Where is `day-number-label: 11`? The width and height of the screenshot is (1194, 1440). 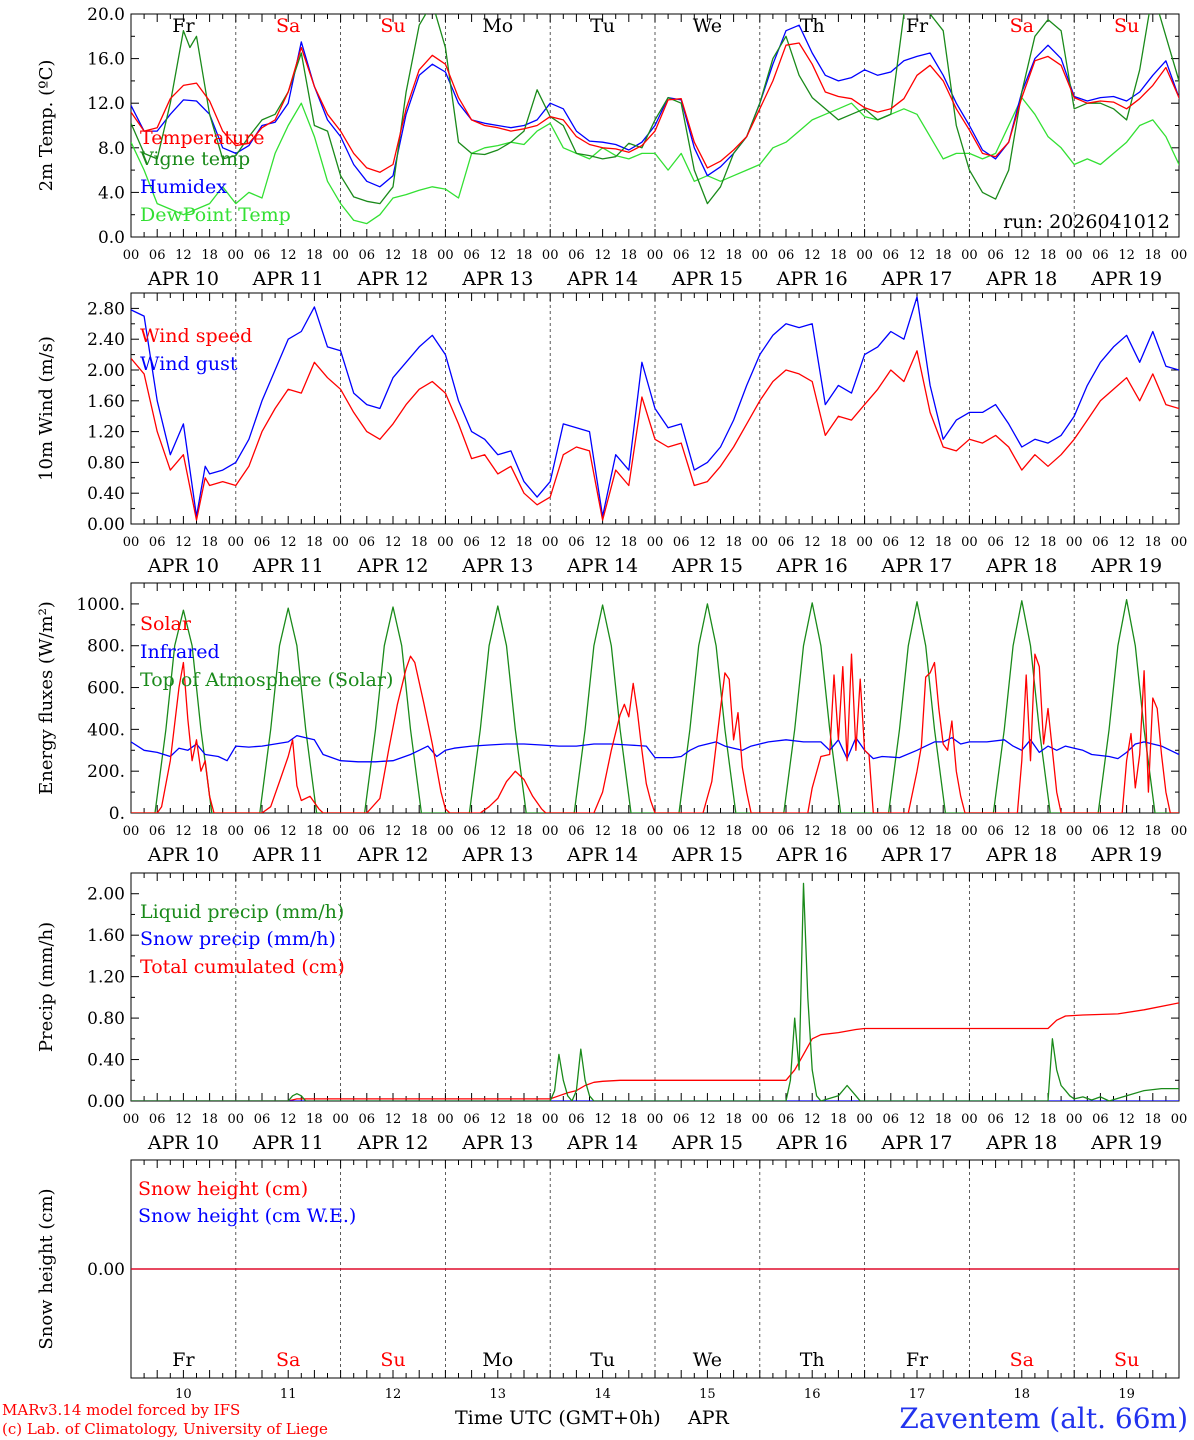
day-number-label: 11 is located at coordinates (288, 1394).